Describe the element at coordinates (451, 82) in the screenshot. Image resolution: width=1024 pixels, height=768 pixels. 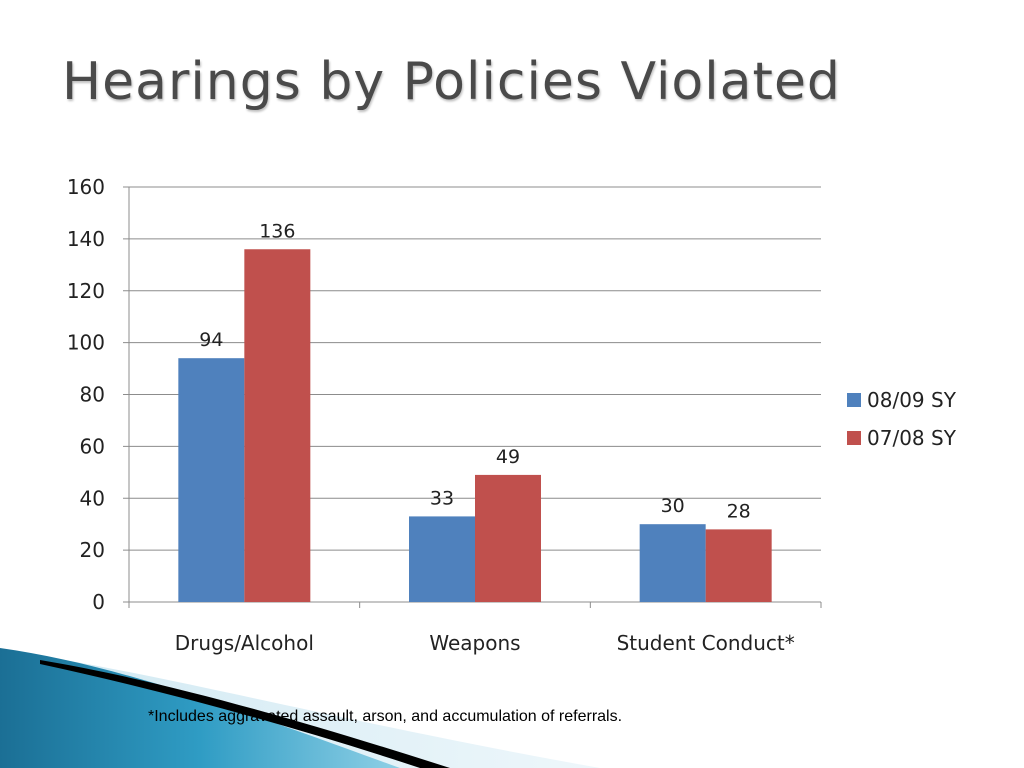
I see `slide-title: Hearings by Policies Violated` at that location.